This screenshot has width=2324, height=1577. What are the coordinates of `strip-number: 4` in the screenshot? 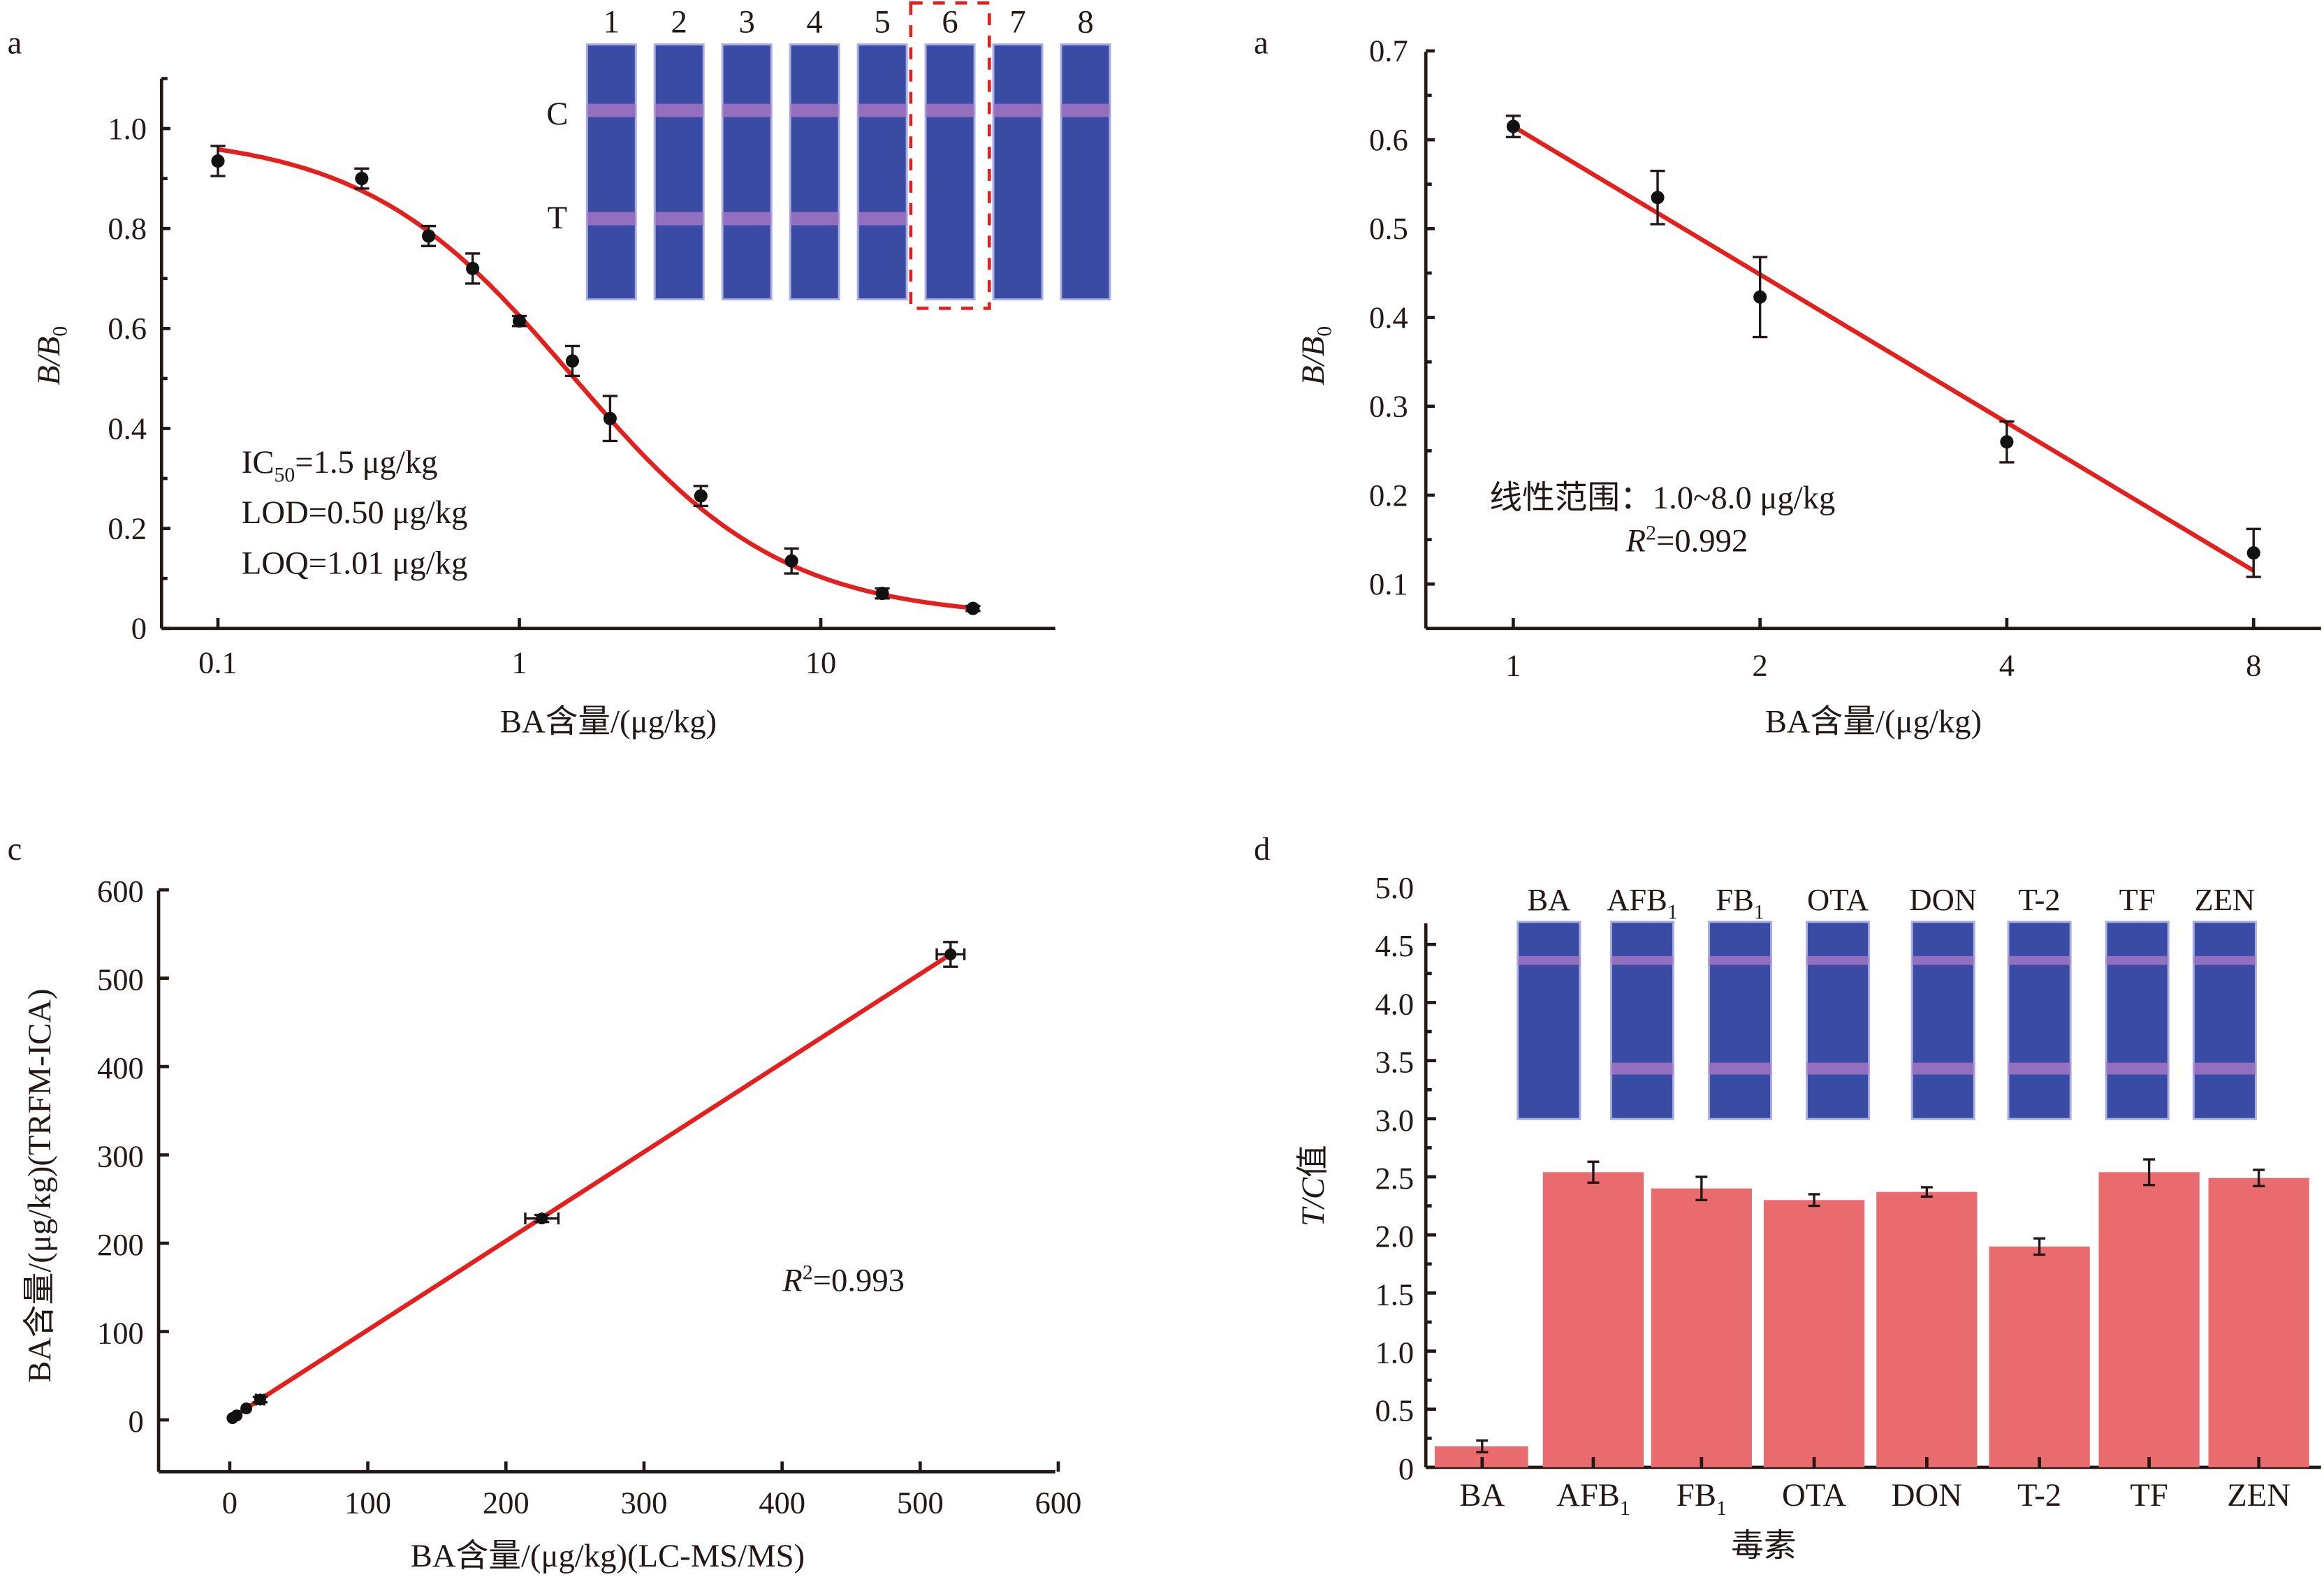 It's located at (814, 23).